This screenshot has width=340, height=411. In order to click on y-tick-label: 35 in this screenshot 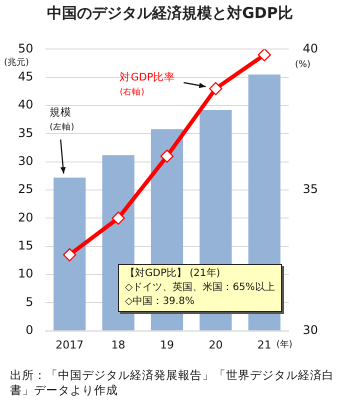, I will do `click(26, 133)`.